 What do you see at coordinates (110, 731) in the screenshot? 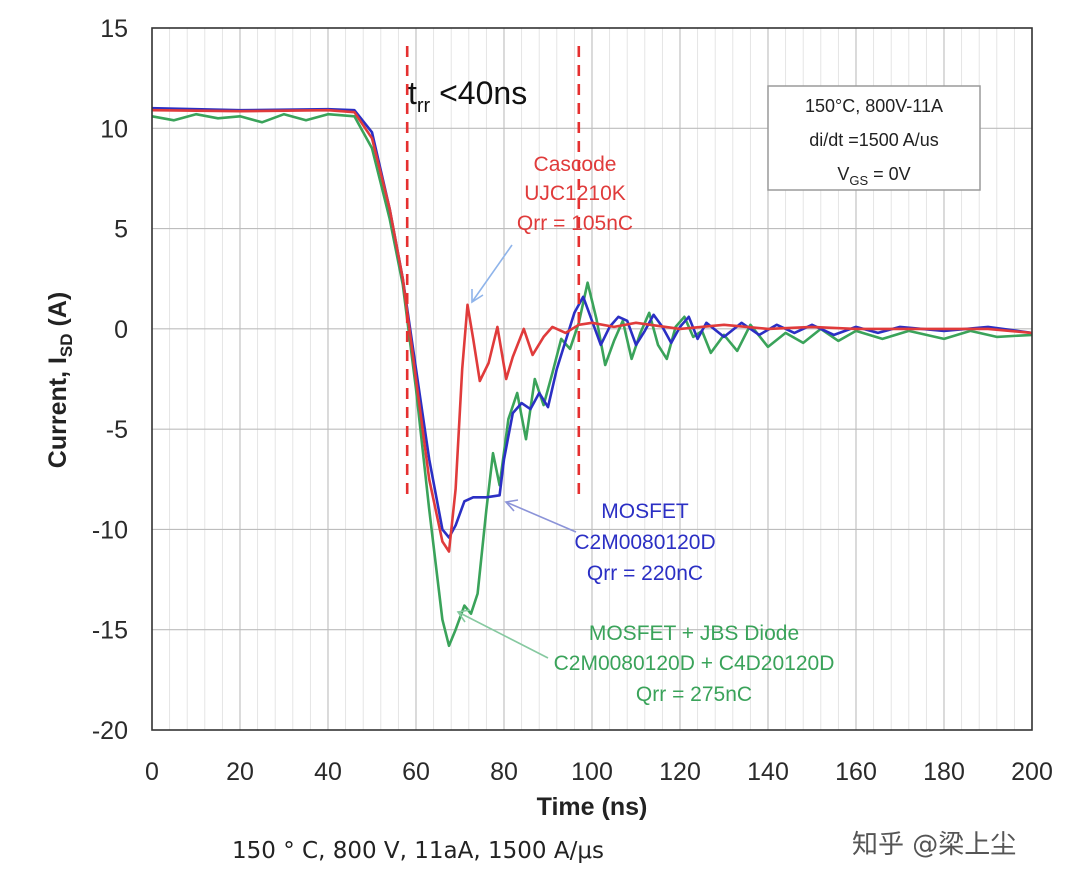
I see `y-tick-label: -20` at bounding box center [110, 731].